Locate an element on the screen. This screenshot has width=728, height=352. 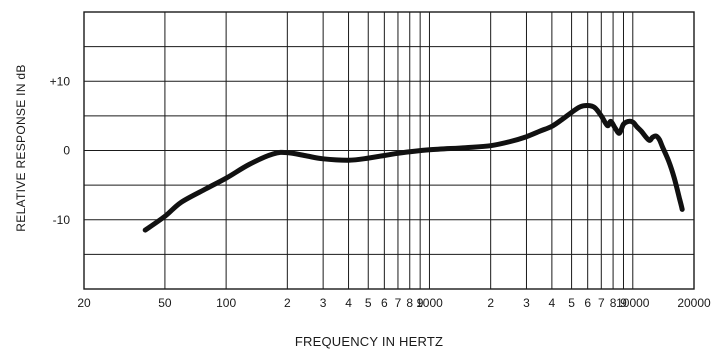
x-axis-label: FREQUENCY IN HERTZ is located at coordinates (369, 341).